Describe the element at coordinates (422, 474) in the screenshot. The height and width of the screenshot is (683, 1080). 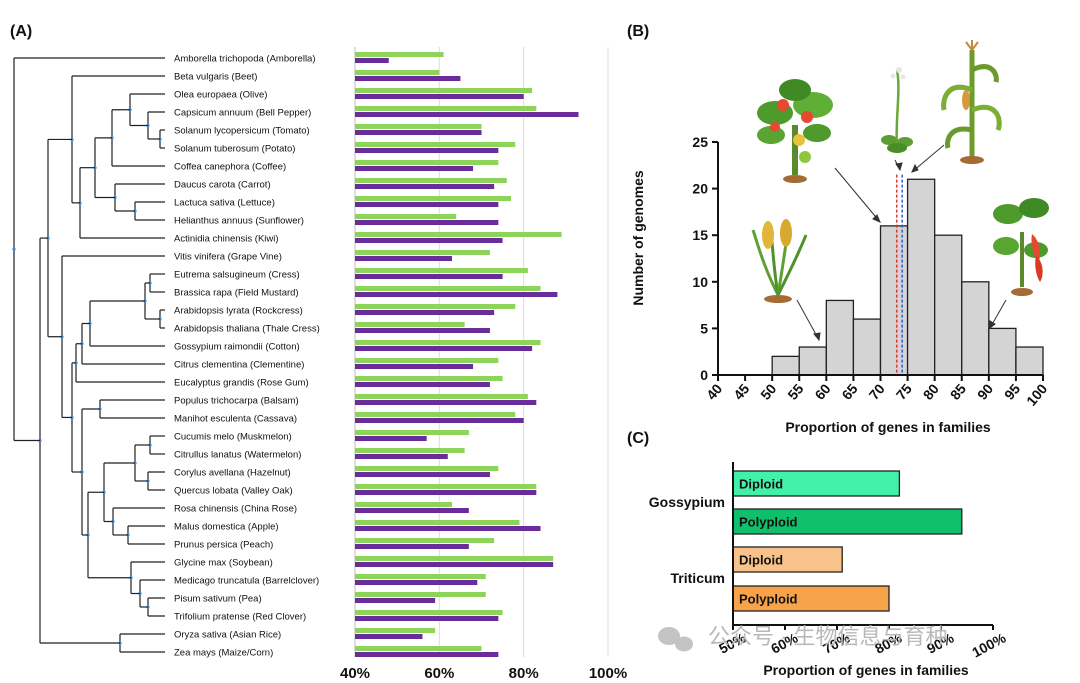
I see `bar-purple-corylus-avellana-hazelnut` at that location.